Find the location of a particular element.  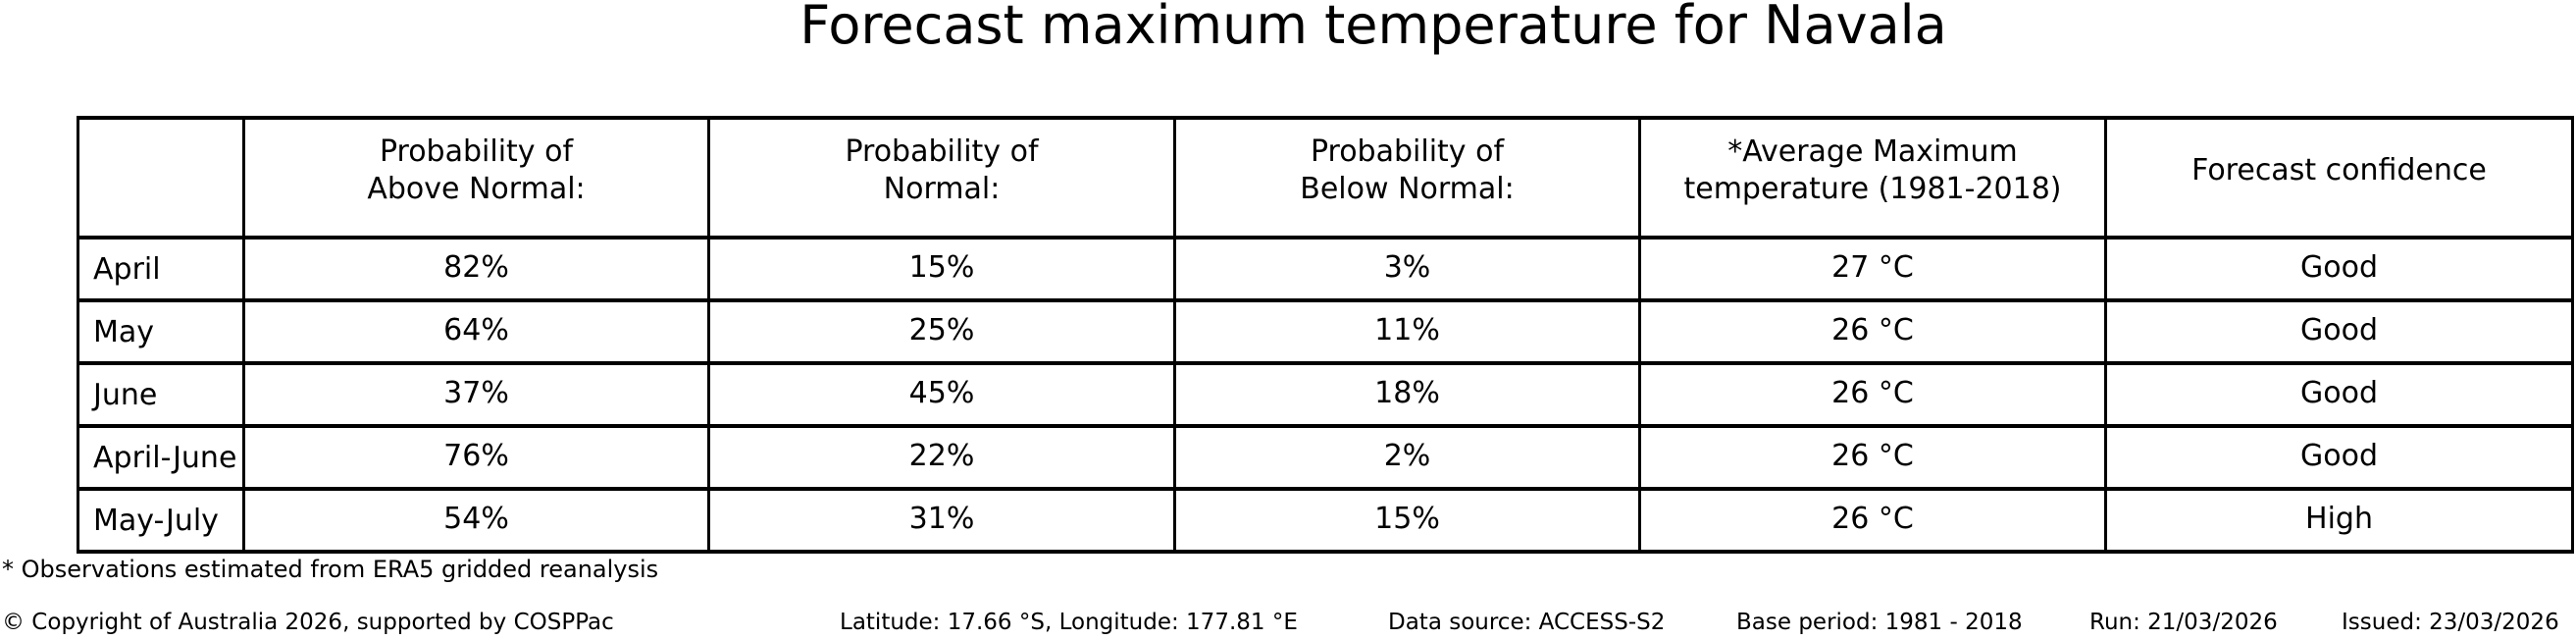

col-header-forecast-confidence: Forecast confidence is located at coordinates (2339, 178).